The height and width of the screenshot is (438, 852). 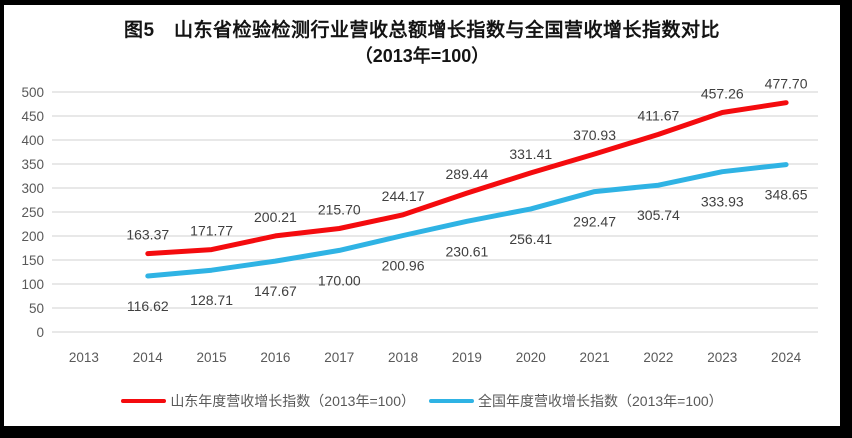 I want to click on x-tick-label: 2016, so click(x=275, y=357).